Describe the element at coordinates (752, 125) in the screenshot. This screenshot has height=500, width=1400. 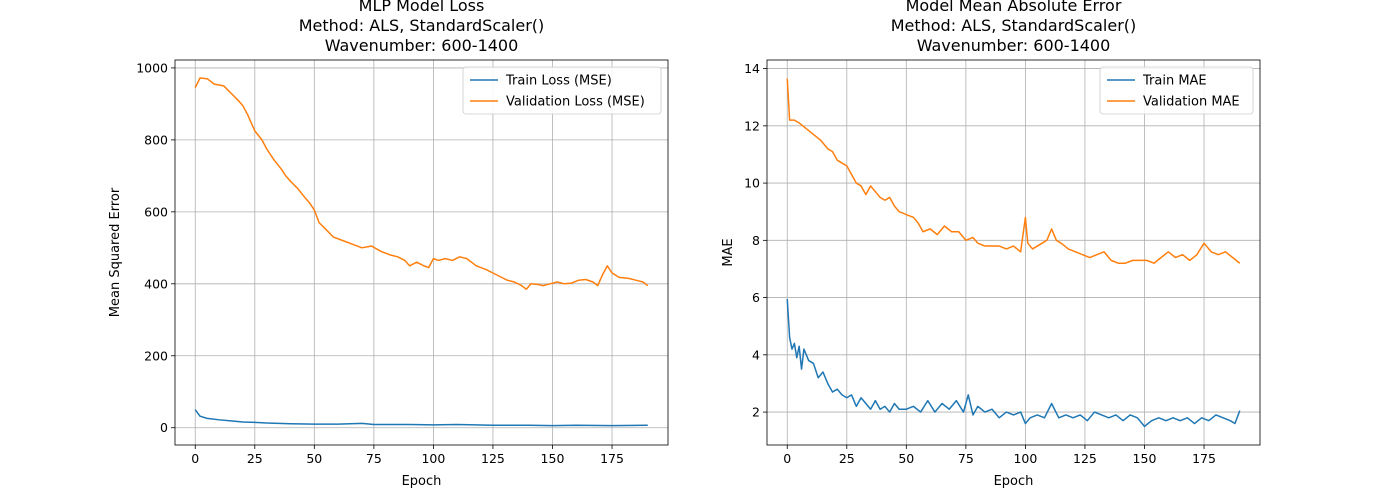
I see `y-tick-label-5: 12` at that location.